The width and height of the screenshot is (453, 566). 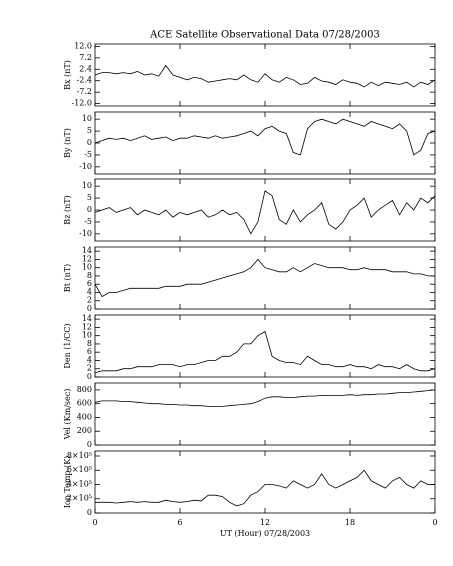 I want to click on y-axis-label: Bt (nT), so click(x=67, y=278).